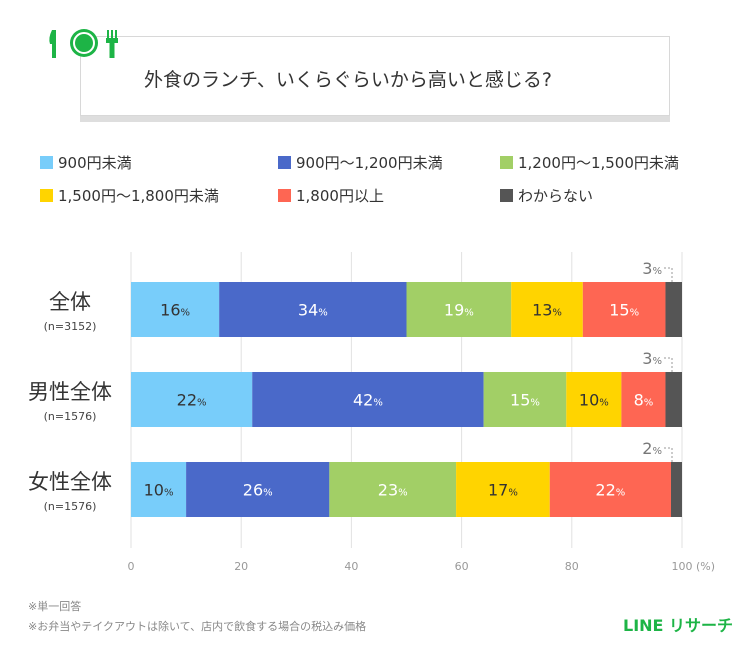  Describe the element at coordinates (705, 566) in the screenshot. I see `x-unit-label: (%)` at that location.